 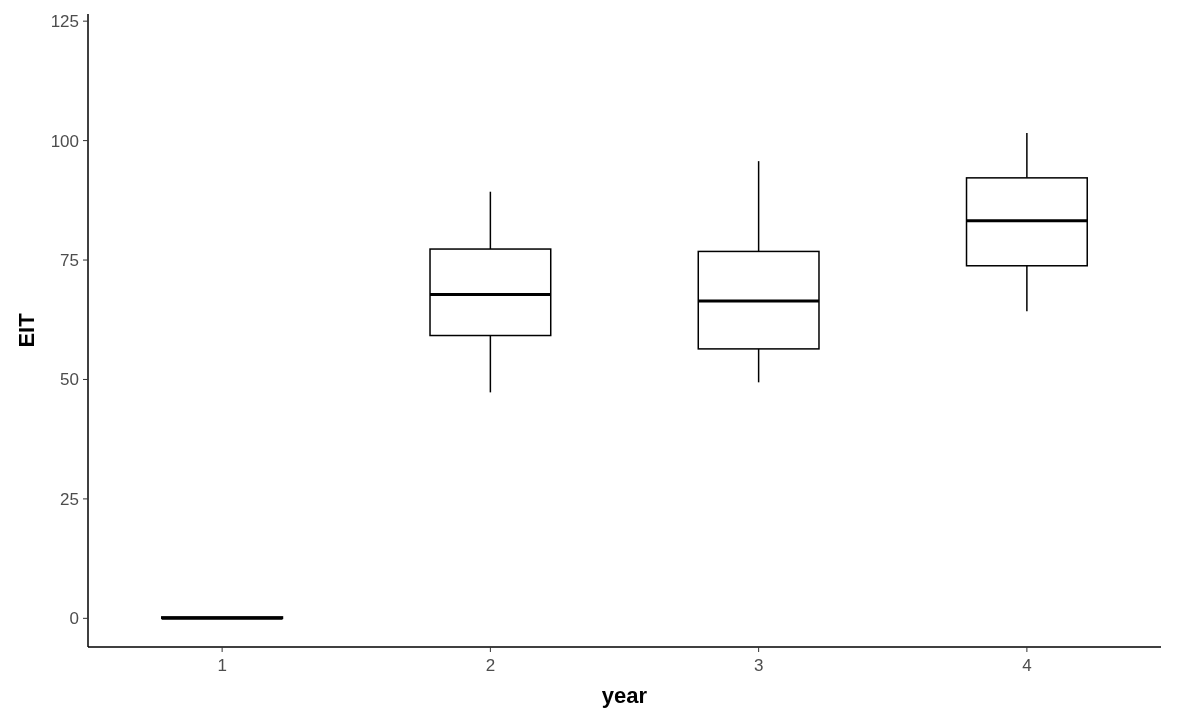 What do you see at coordinates (26, 330) in the screenshot?
I see `y-axis-title: EIT` at bounding box center [26, 330].